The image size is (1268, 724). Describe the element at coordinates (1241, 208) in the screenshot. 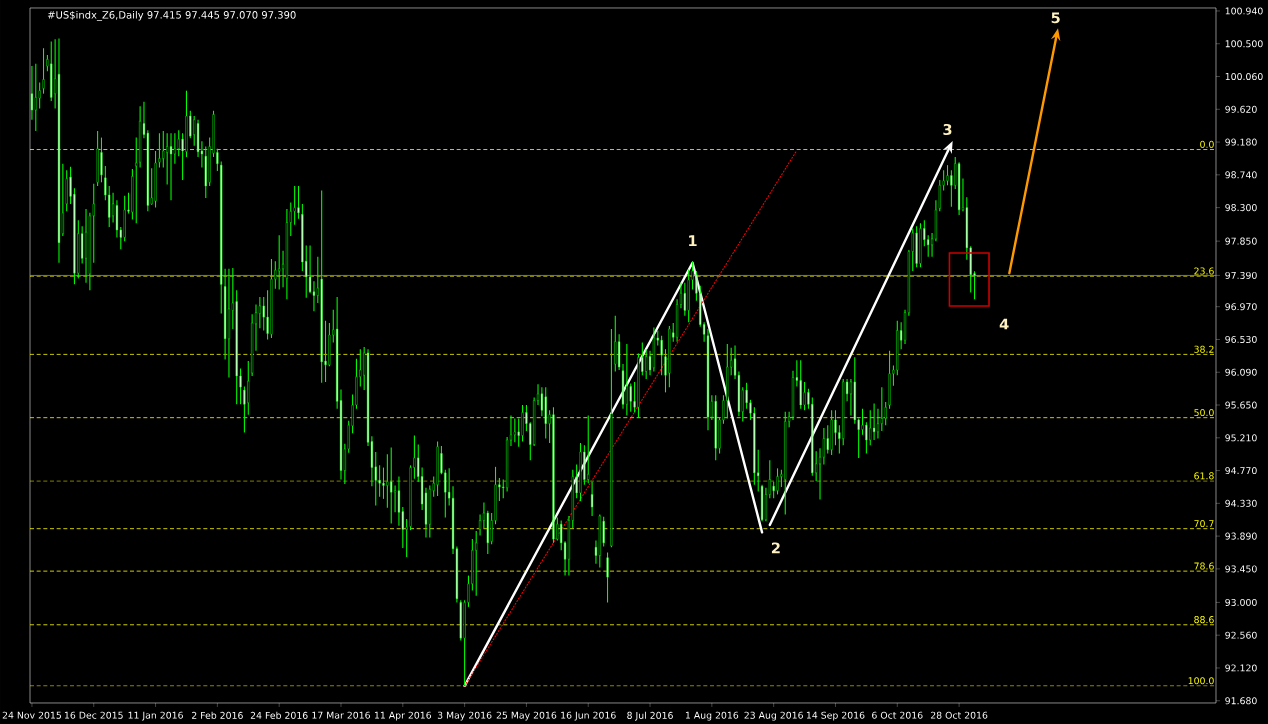

I see `y-tick-label: 98.300` at that location.